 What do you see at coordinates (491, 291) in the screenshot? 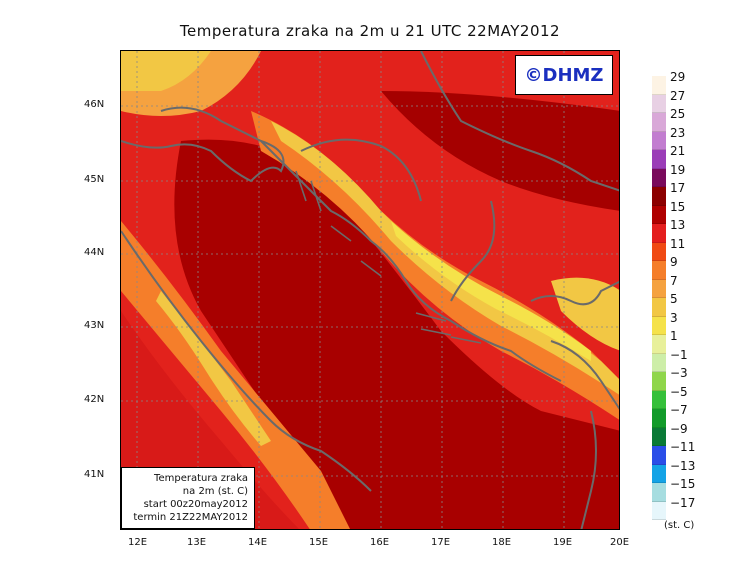
I see `mountain-band-cool` at bounding box center [491, 291].